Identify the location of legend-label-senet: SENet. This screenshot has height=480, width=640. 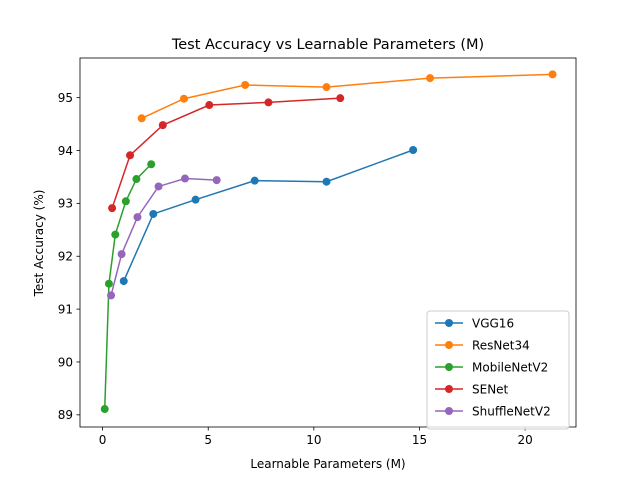
(490, 389).